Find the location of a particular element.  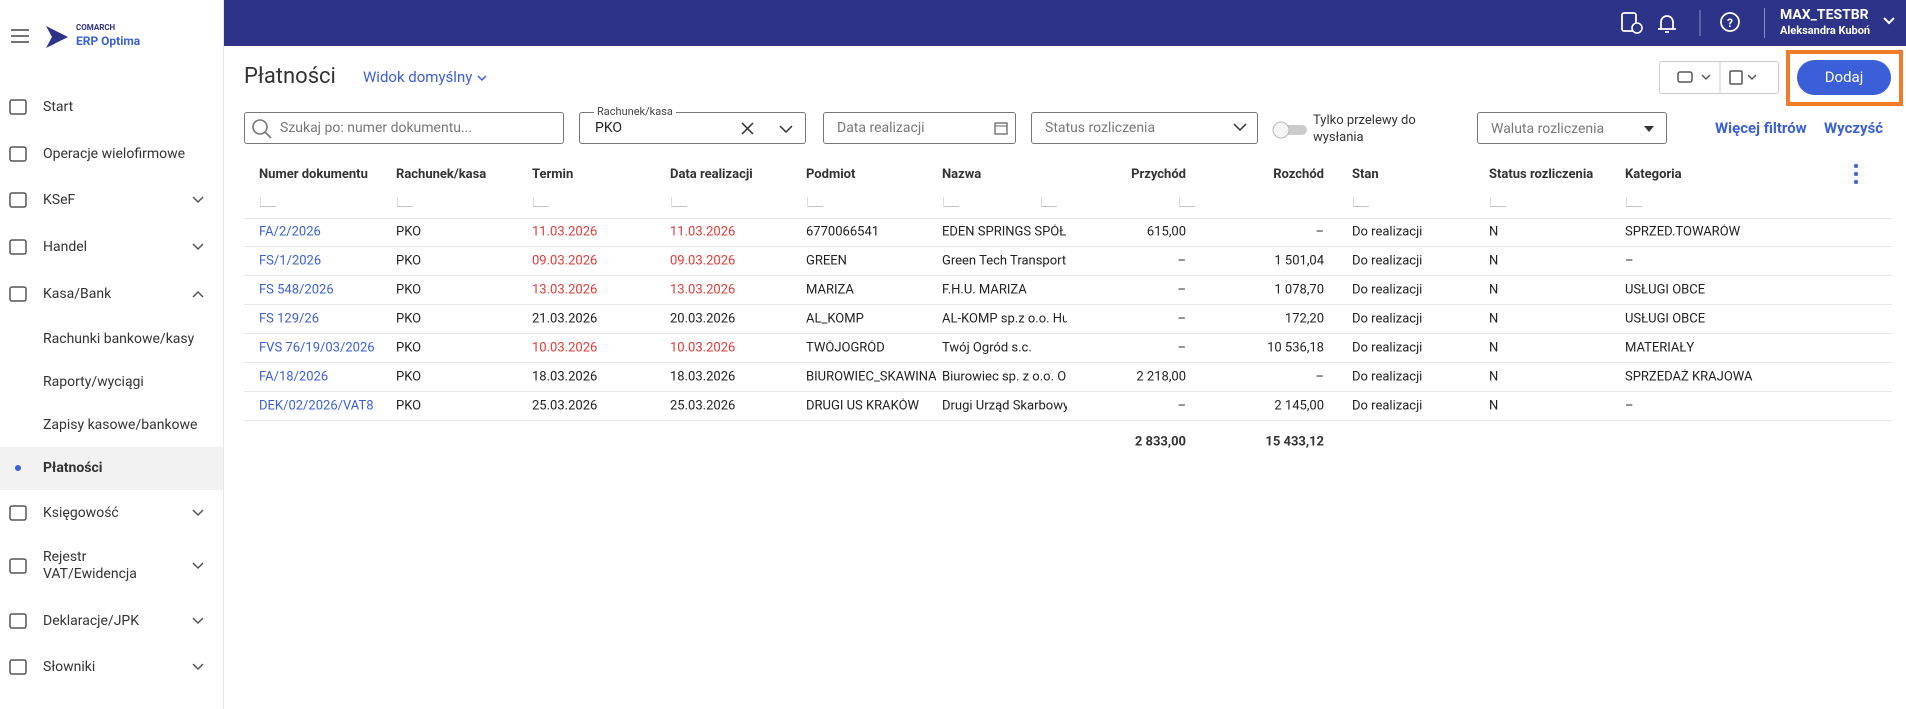

export-buttons is located at coordinates (1719, 77).